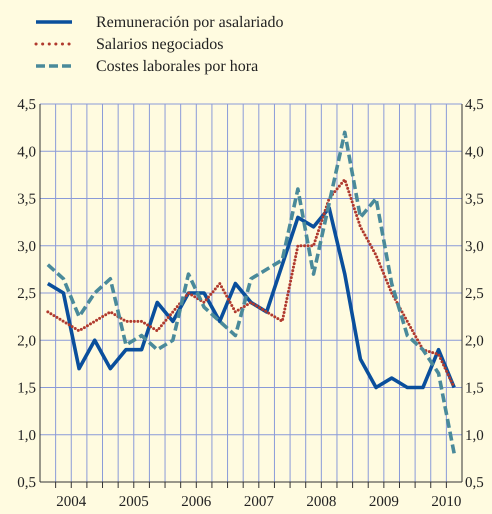 This screenshot has width=492, height=514. I want to click on x-tick-label: 2005, so click(133, 502).